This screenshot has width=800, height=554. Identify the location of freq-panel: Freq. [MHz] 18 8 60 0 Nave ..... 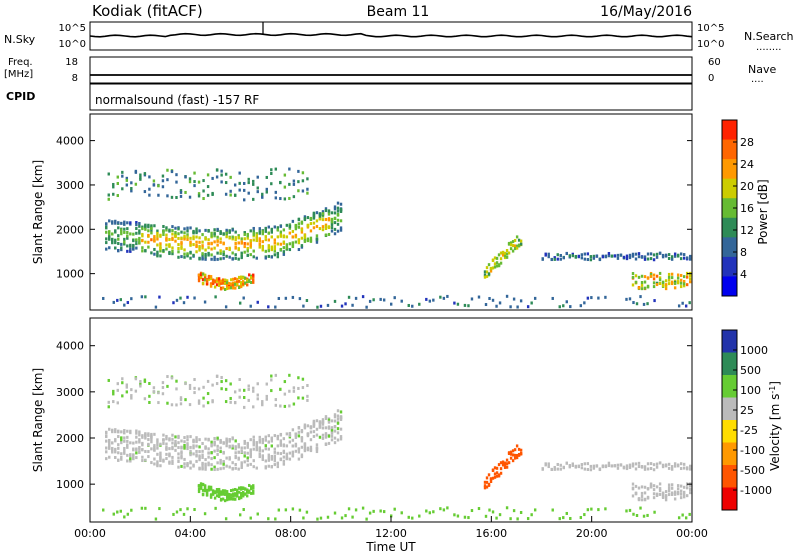
(390, 70).